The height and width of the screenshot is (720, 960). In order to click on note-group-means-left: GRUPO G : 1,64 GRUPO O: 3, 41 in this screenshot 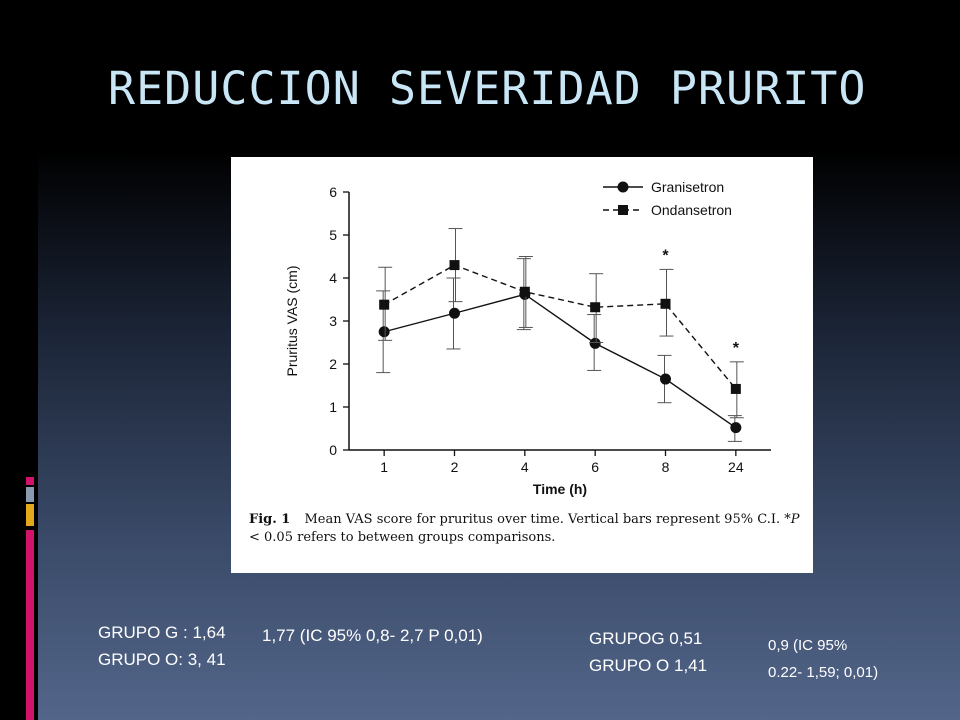, I will do `click(162, 646)`.